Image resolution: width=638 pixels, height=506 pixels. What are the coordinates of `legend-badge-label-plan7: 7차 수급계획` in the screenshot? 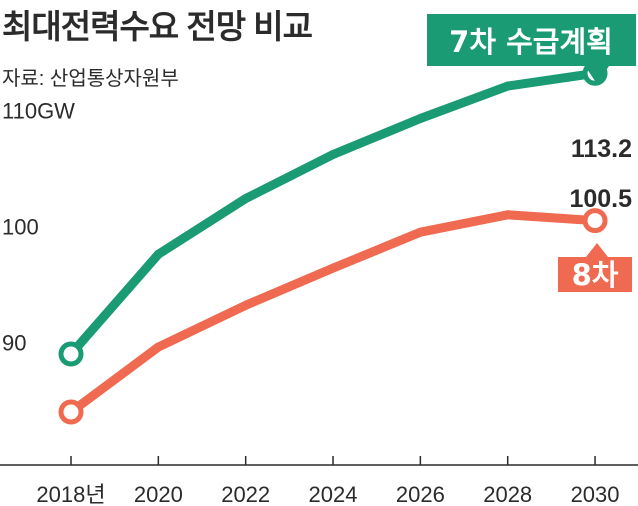 It's located at (531, 42).